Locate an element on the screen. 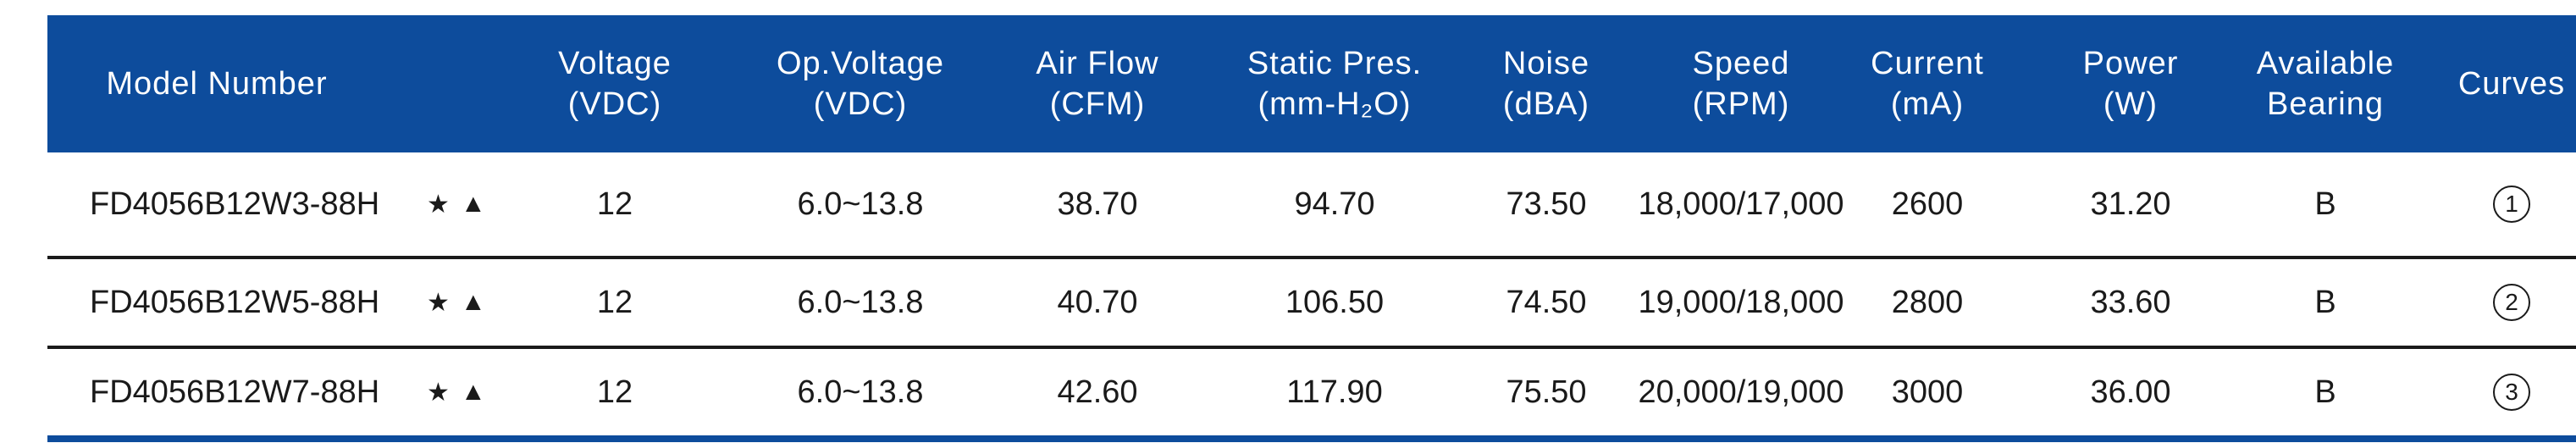 The image size is (2576, 443). cell-noise: 74.50 is located at coordinates (1547, 302).